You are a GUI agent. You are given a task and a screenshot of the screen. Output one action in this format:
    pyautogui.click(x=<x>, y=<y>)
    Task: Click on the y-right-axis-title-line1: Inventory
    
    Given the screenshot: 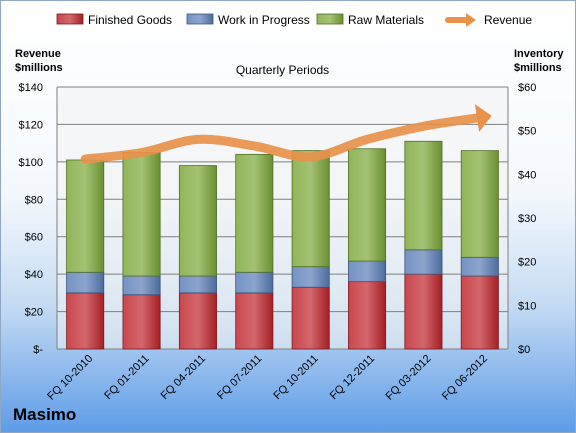 What is the action you would take?
    pyautogui.click(x=539, y=54)
    